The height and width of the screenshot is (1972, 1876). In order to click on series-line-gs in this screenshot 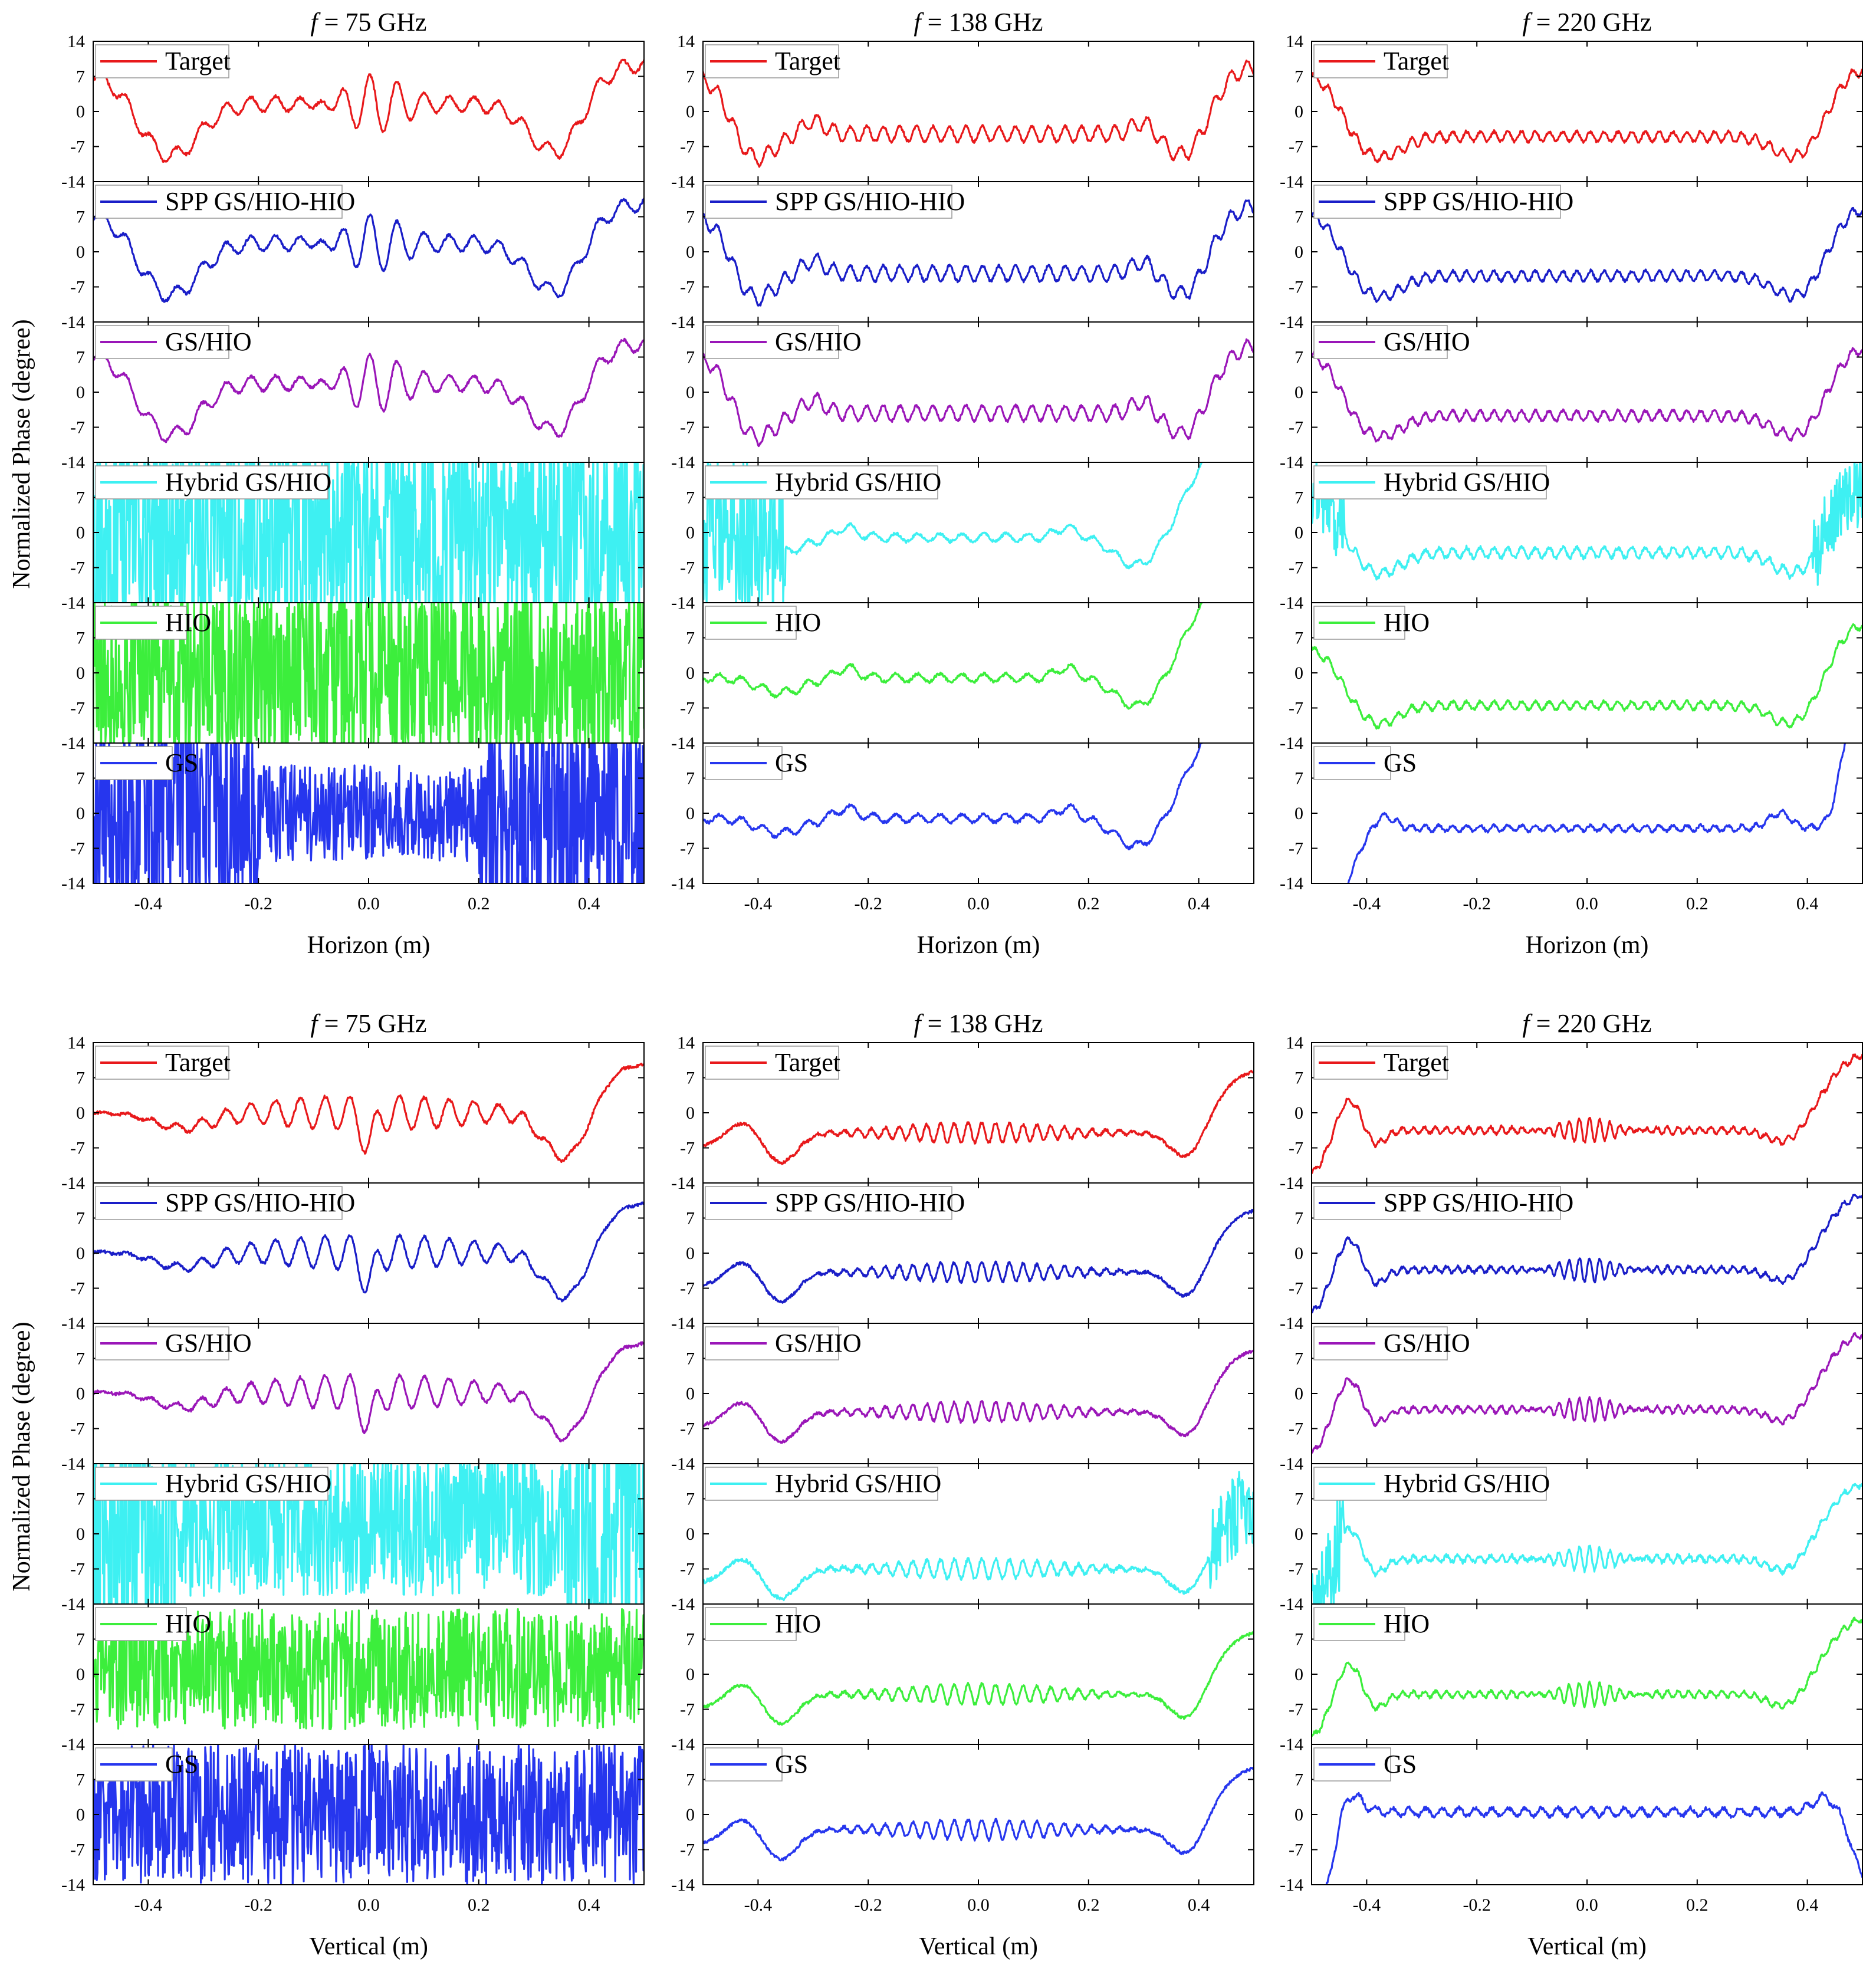, I will do `click(953, 796)`.